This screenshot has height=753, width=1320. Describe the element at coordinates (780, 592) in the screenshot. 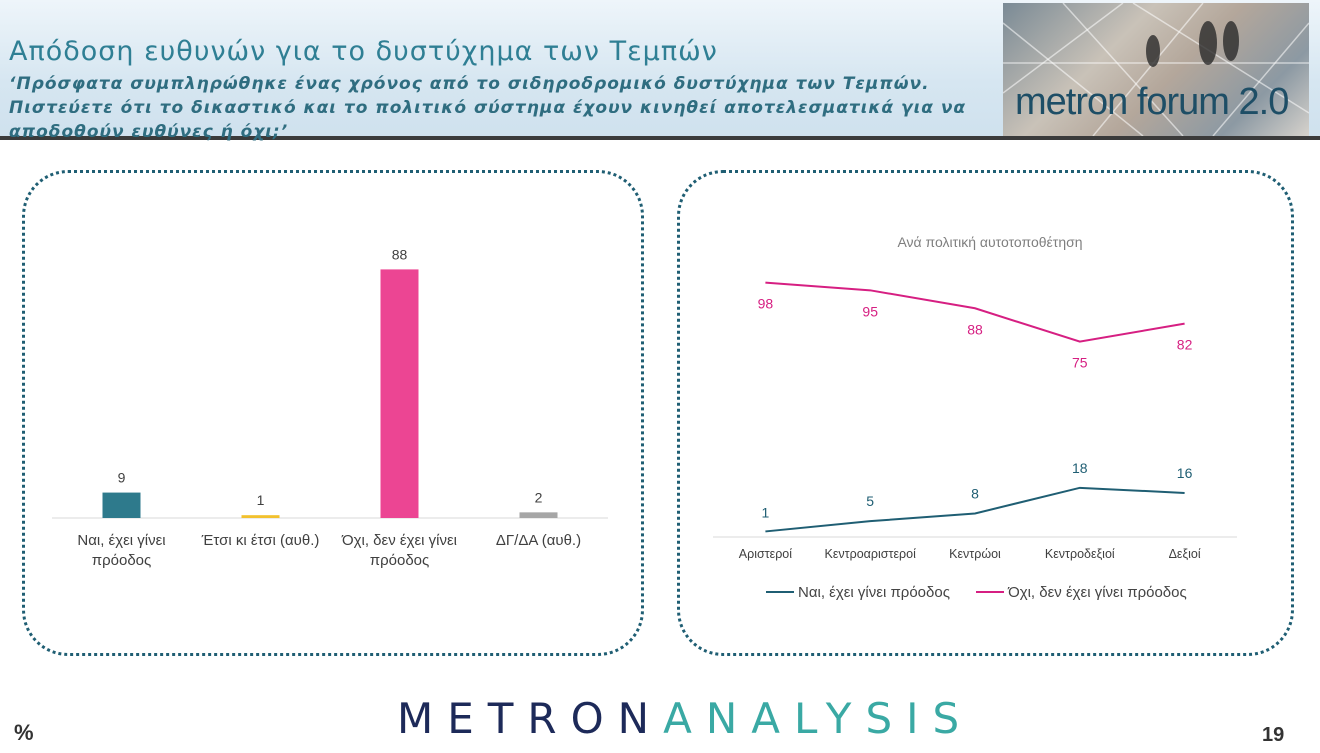

I see `legend-swatch-yes` at that location.